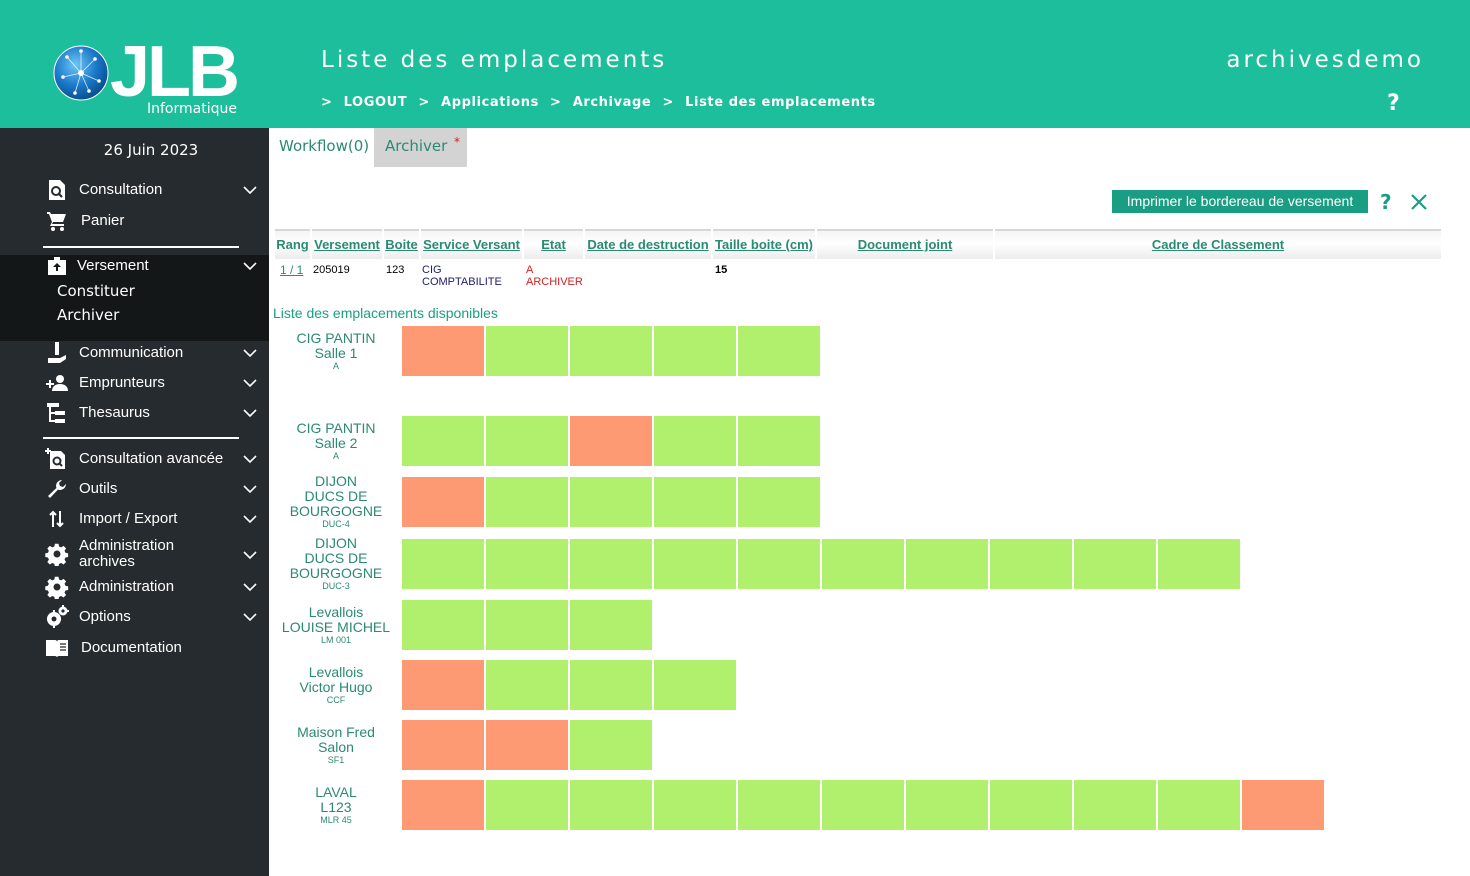 Image resolution: width=1470 pixels, height=876 pixels. What do you see at coordinates (58, 616) in the screenshot?
I see `gears-icon` at bounding box center [58, 616].